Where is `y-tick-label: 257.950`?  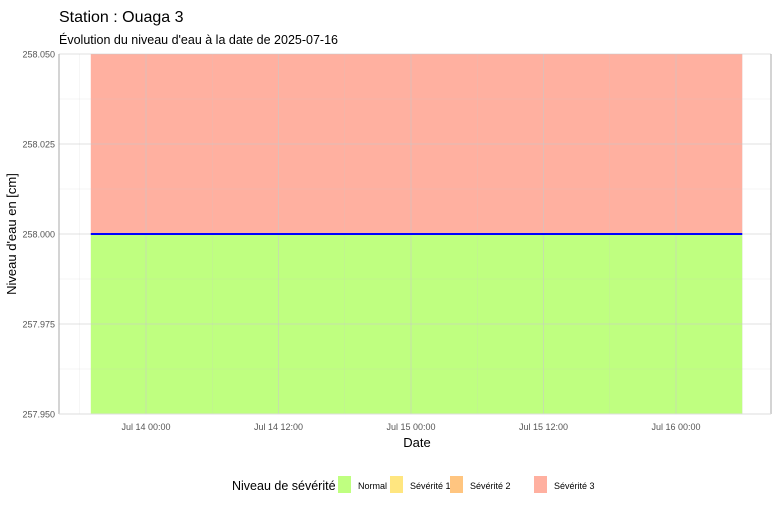 y-tick-label: 257.950 is located at coordinates (38, 415).